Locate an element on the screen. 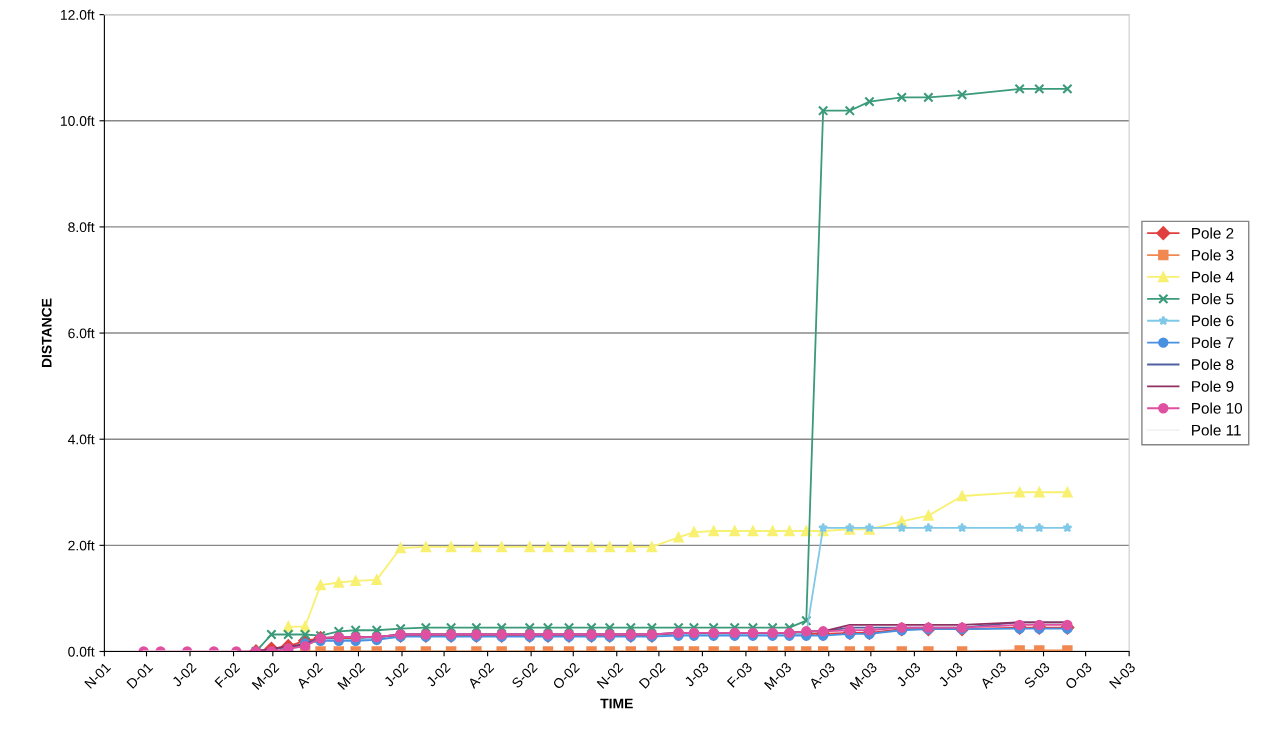  legend-label: Pole 9 is located at coordinates (1213, 386).